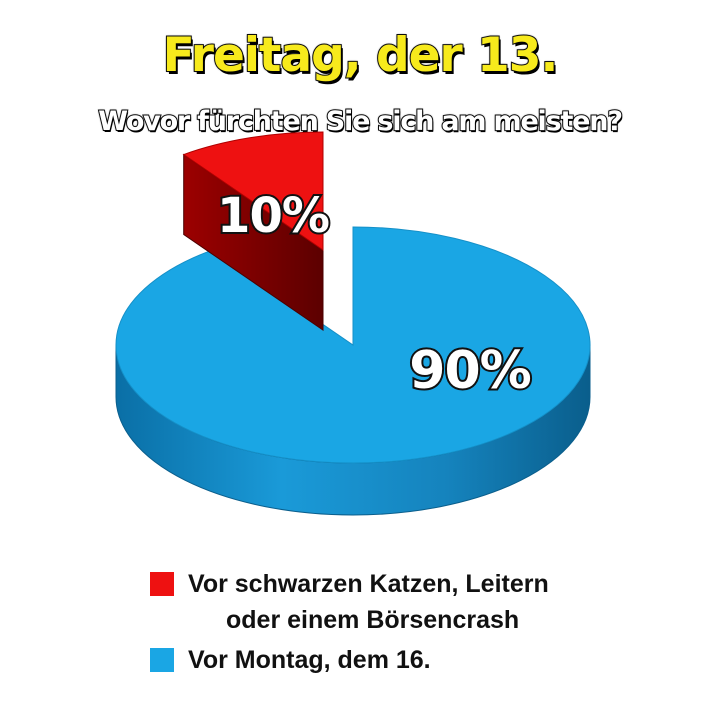  I want to click on pie-slice-cats, so click(253, 191).